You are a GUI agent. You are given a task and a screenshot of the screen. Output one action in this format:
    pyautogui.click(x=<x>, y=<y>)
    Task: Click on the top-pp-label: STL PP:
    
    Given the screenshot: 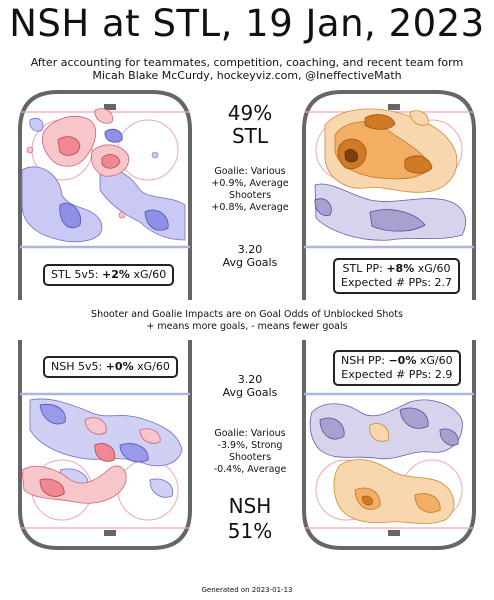 What is the action you would take?
    pyautogui.click(x=364, y=268)
    